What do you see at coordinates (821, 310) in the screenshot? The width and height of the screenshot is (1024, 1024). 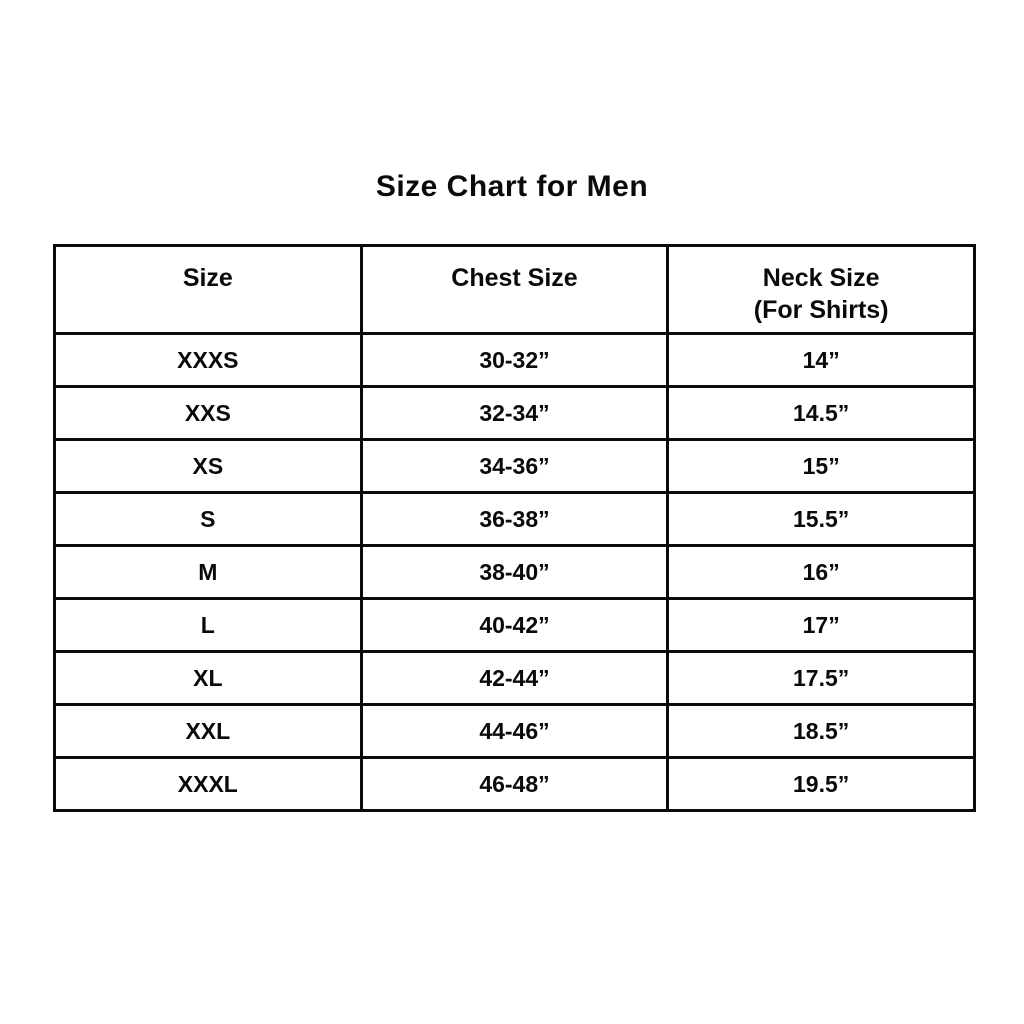 I see `column-header-sublabel: (For Shirts)` at bounding box center [821, 310].